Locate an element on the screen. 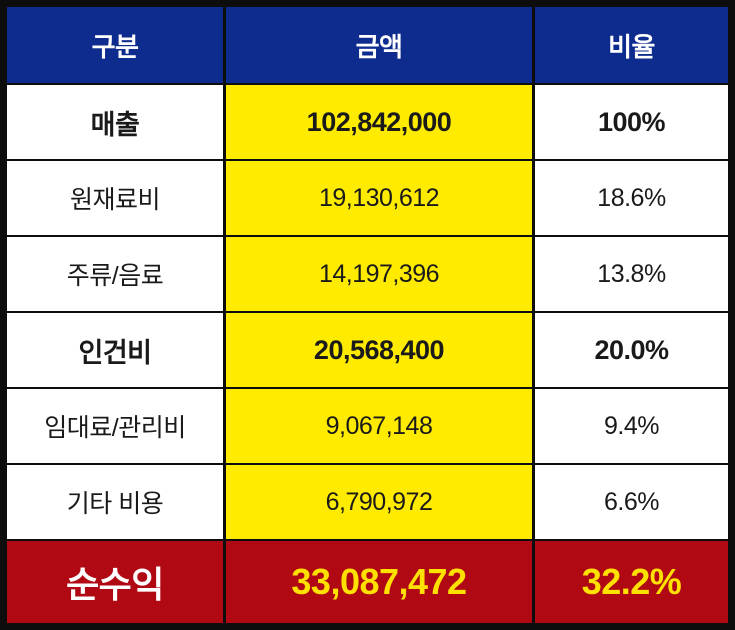  row-amount-raw-materials: 19,130,612 is located at coordinates (379, 198).